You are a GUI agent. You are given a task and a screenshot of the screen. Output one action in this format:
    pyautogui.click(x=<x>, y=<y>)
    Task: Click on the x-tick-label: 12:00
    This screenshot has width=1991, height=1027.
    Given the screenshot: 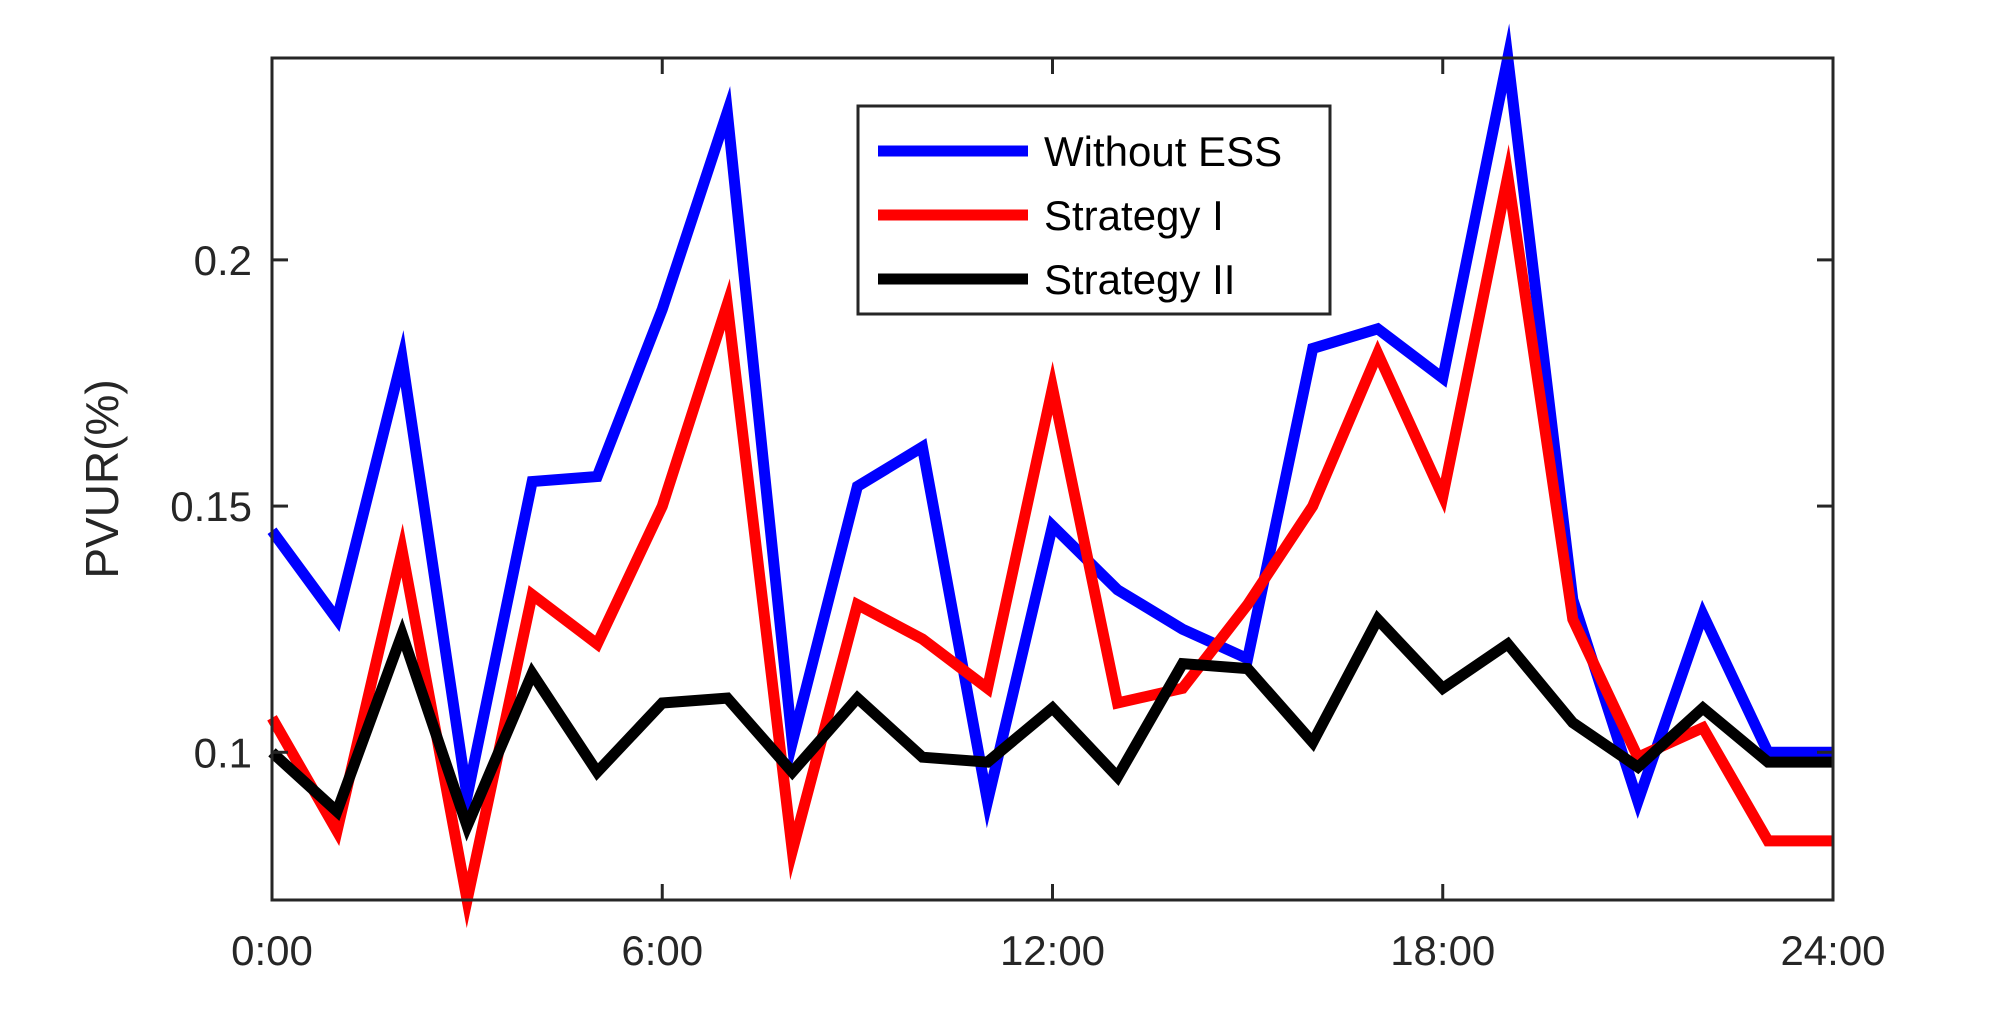 What is the action you would take?
    pyautogui.click(x=1052, y=950)
    